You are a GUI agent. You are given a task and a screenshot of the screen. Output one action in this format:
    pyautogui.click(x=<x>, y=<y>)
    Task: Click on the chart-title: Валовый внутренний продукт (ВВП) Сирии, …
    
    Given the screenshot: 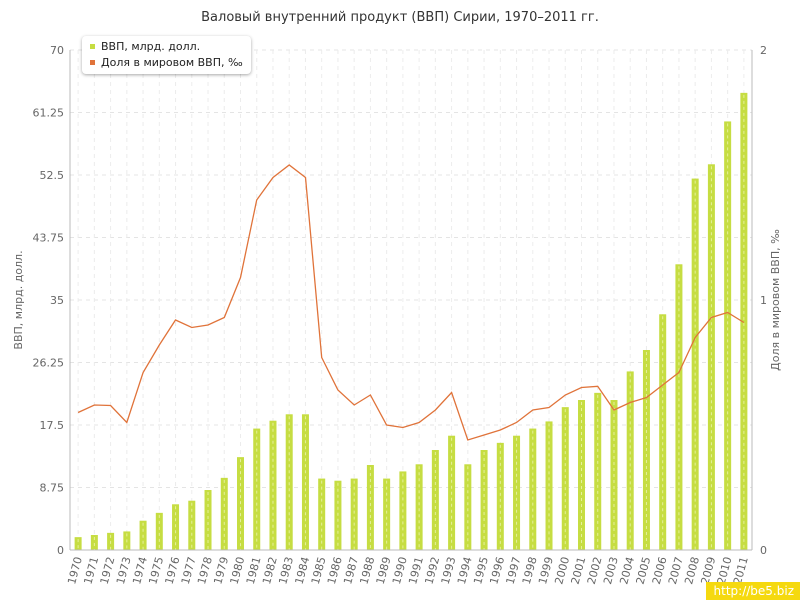 What is the action you would take?
    pyautogui.click(x=400, y=17)
    